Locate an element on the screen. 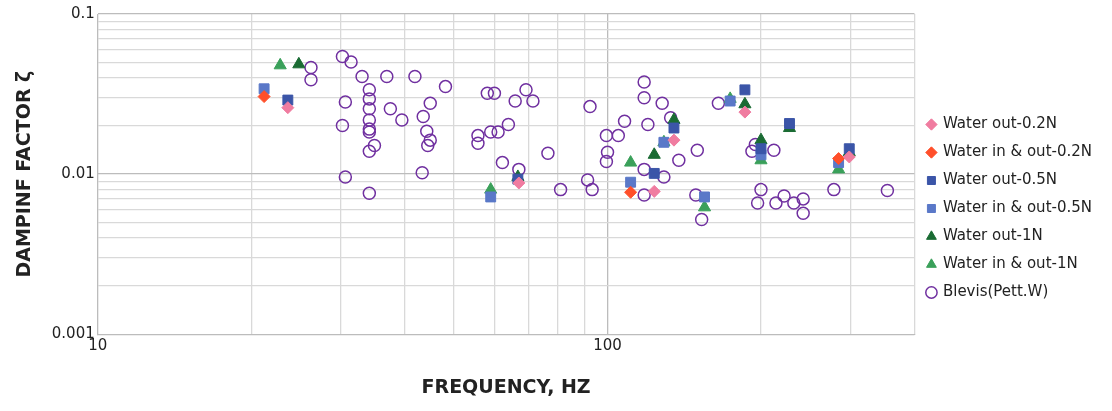  legend-label: Water in & out-0.5N is located at coordinates (1017, 207).